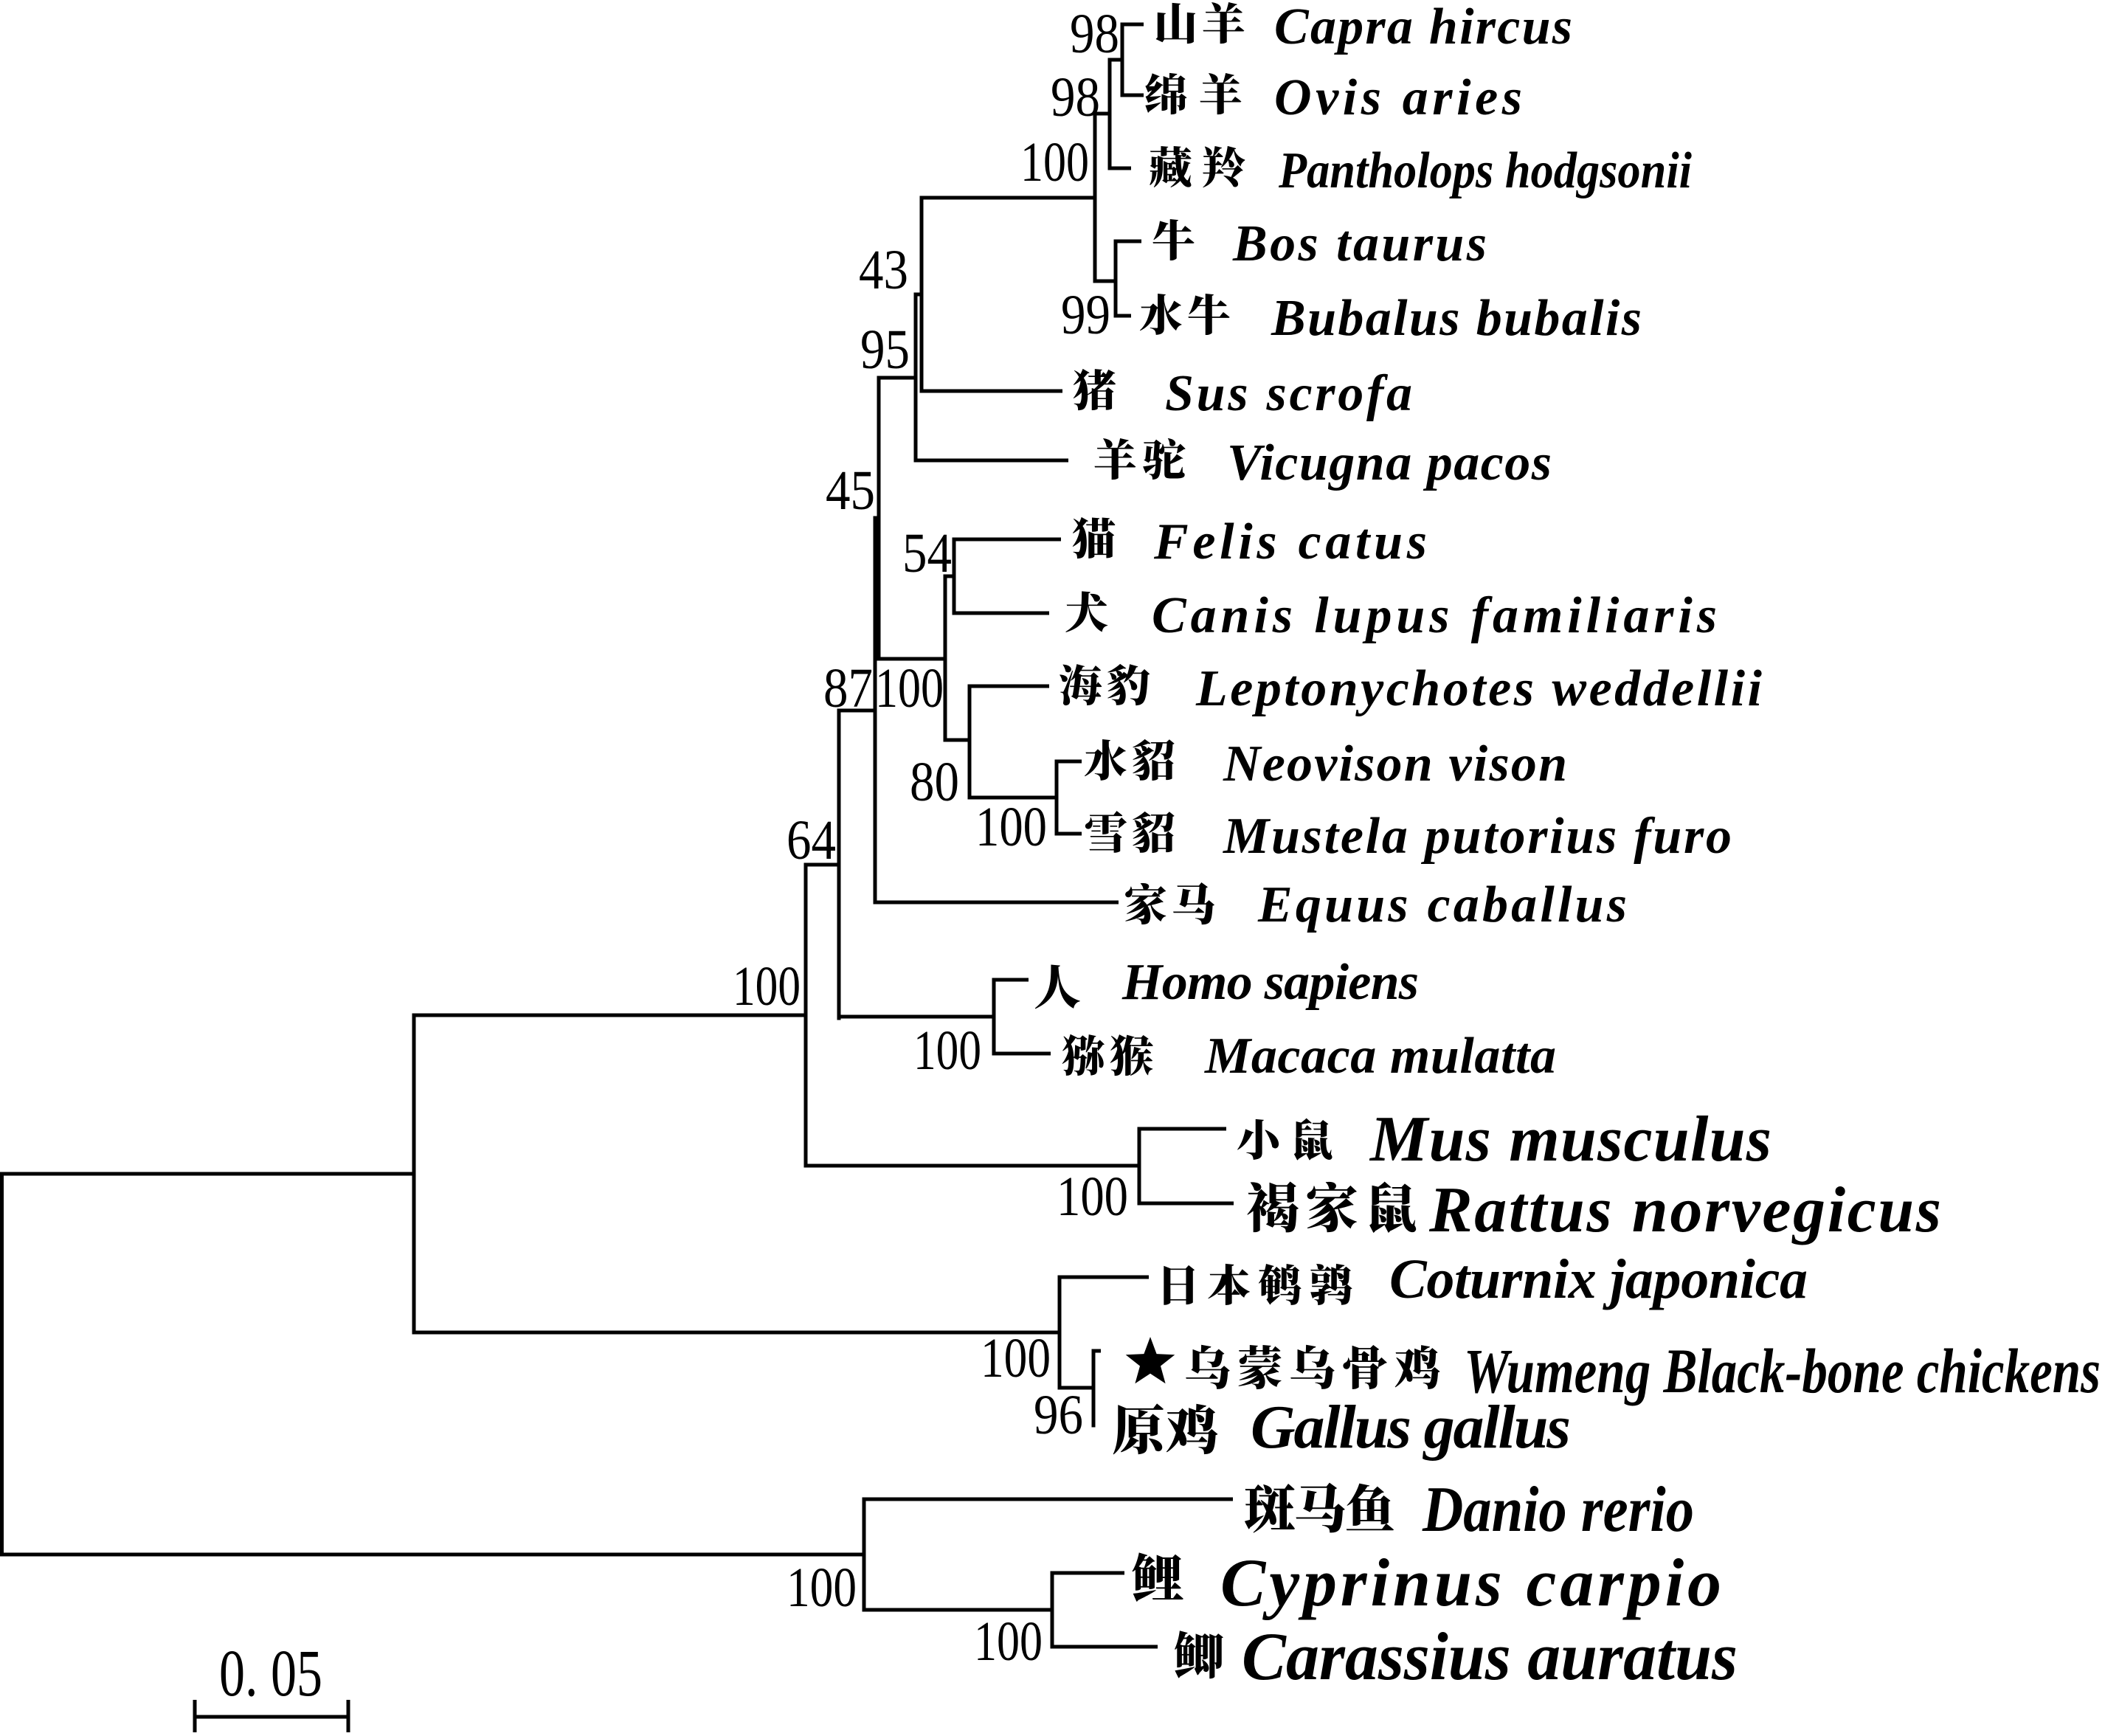 This screenshot has height=1736, width=2105. I want to click on svg-text: Sus scrofa, so click(1288, 393).